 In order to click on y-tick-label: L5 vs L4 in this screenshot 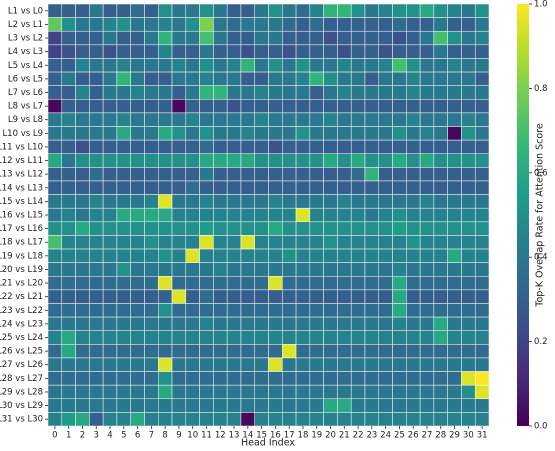, I will do `click(25, 66)`.